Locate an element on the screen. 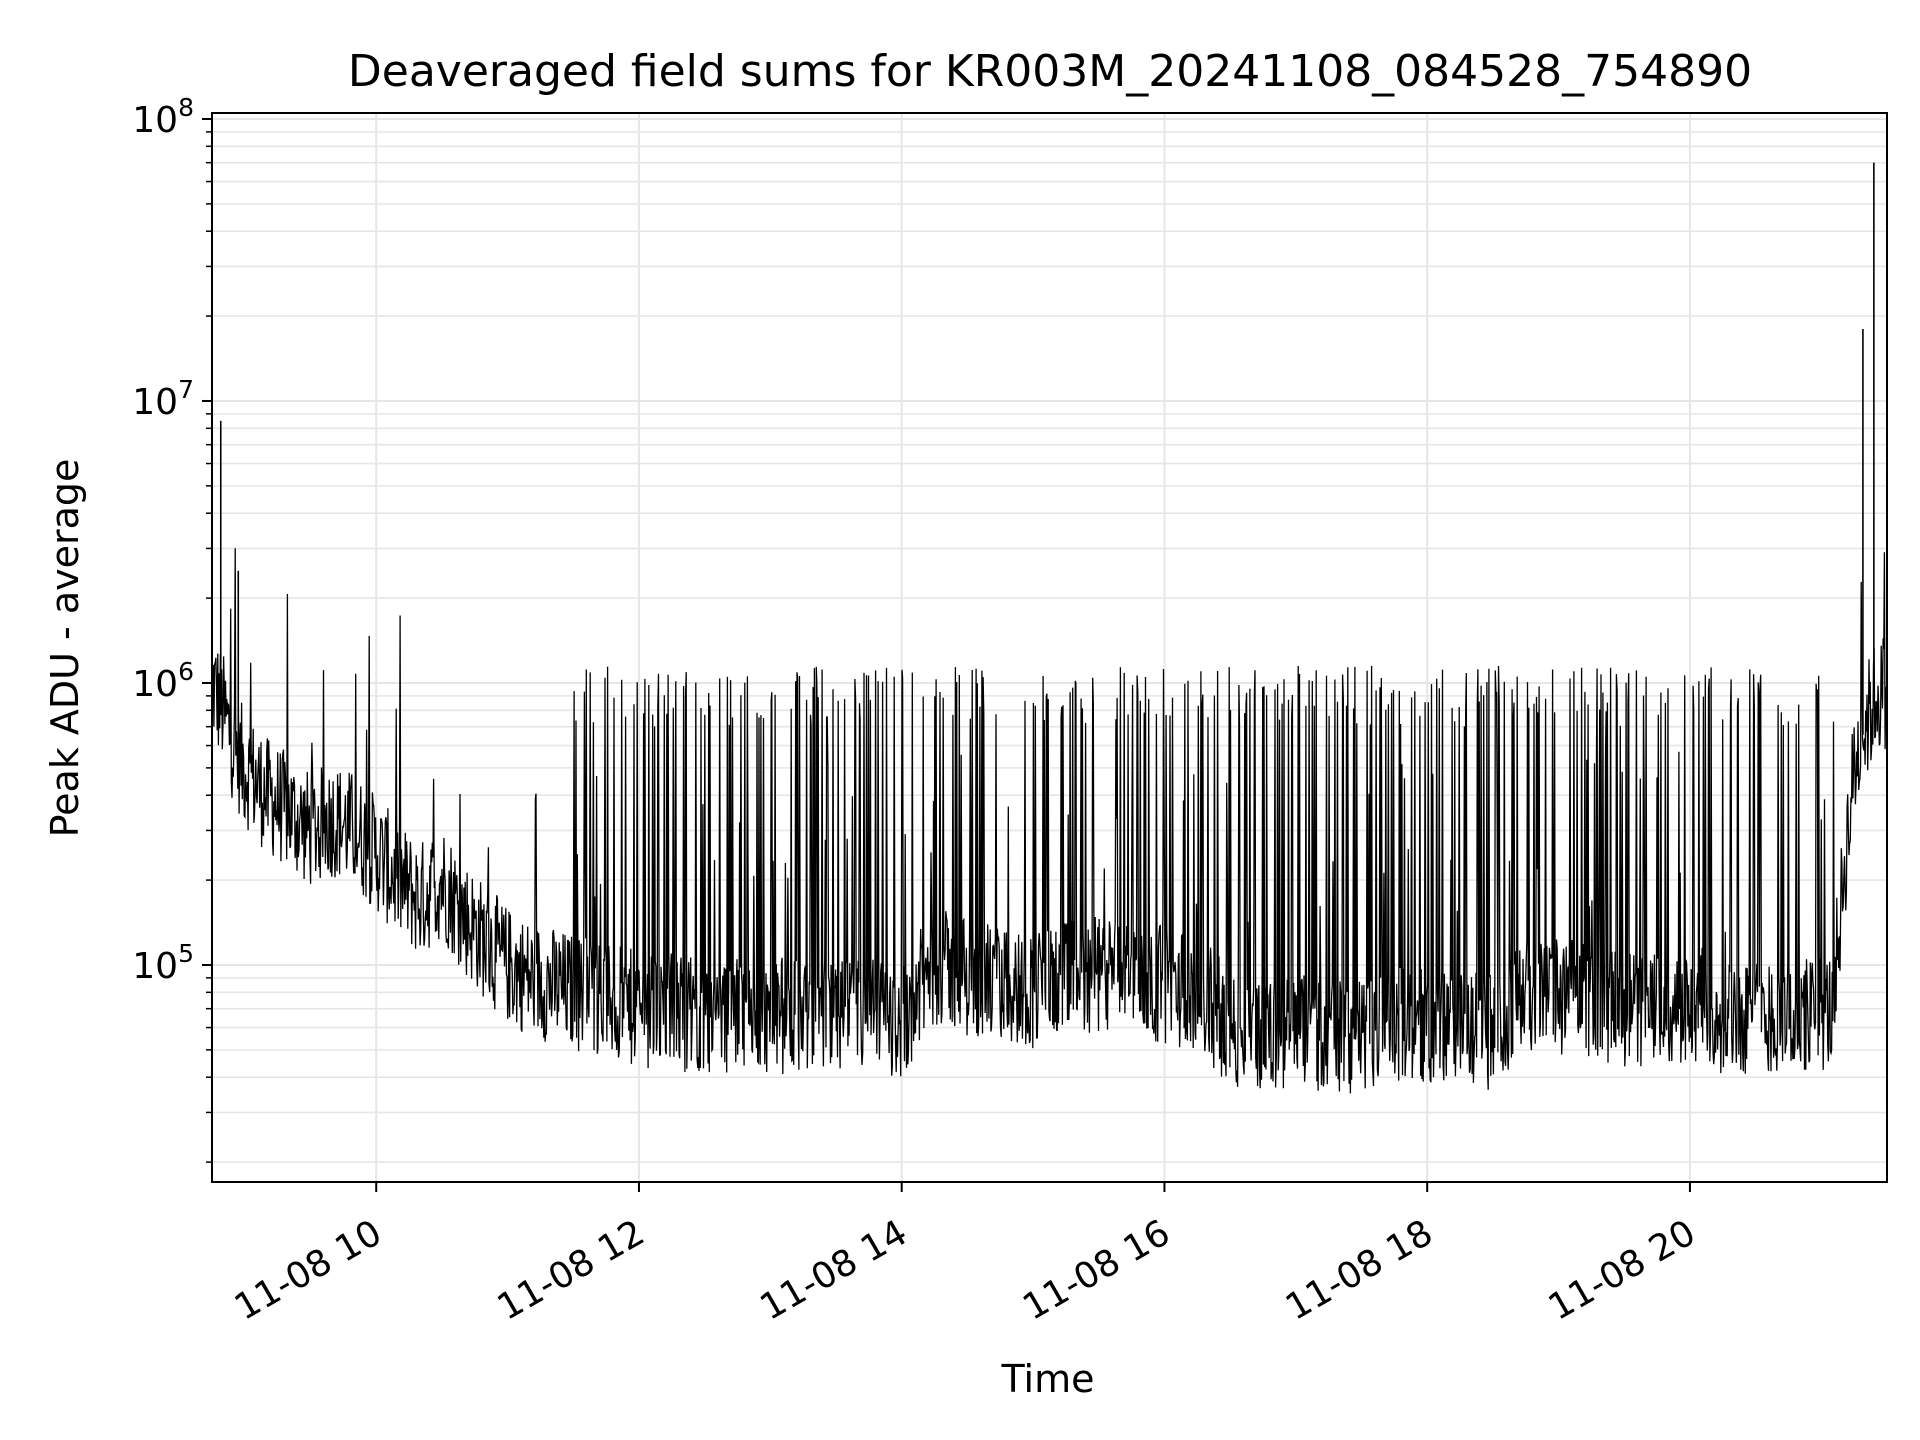 This screenshot has width=1920, height=1440. y-tick-label: 10⁸ is located at coordinates (163, 117).